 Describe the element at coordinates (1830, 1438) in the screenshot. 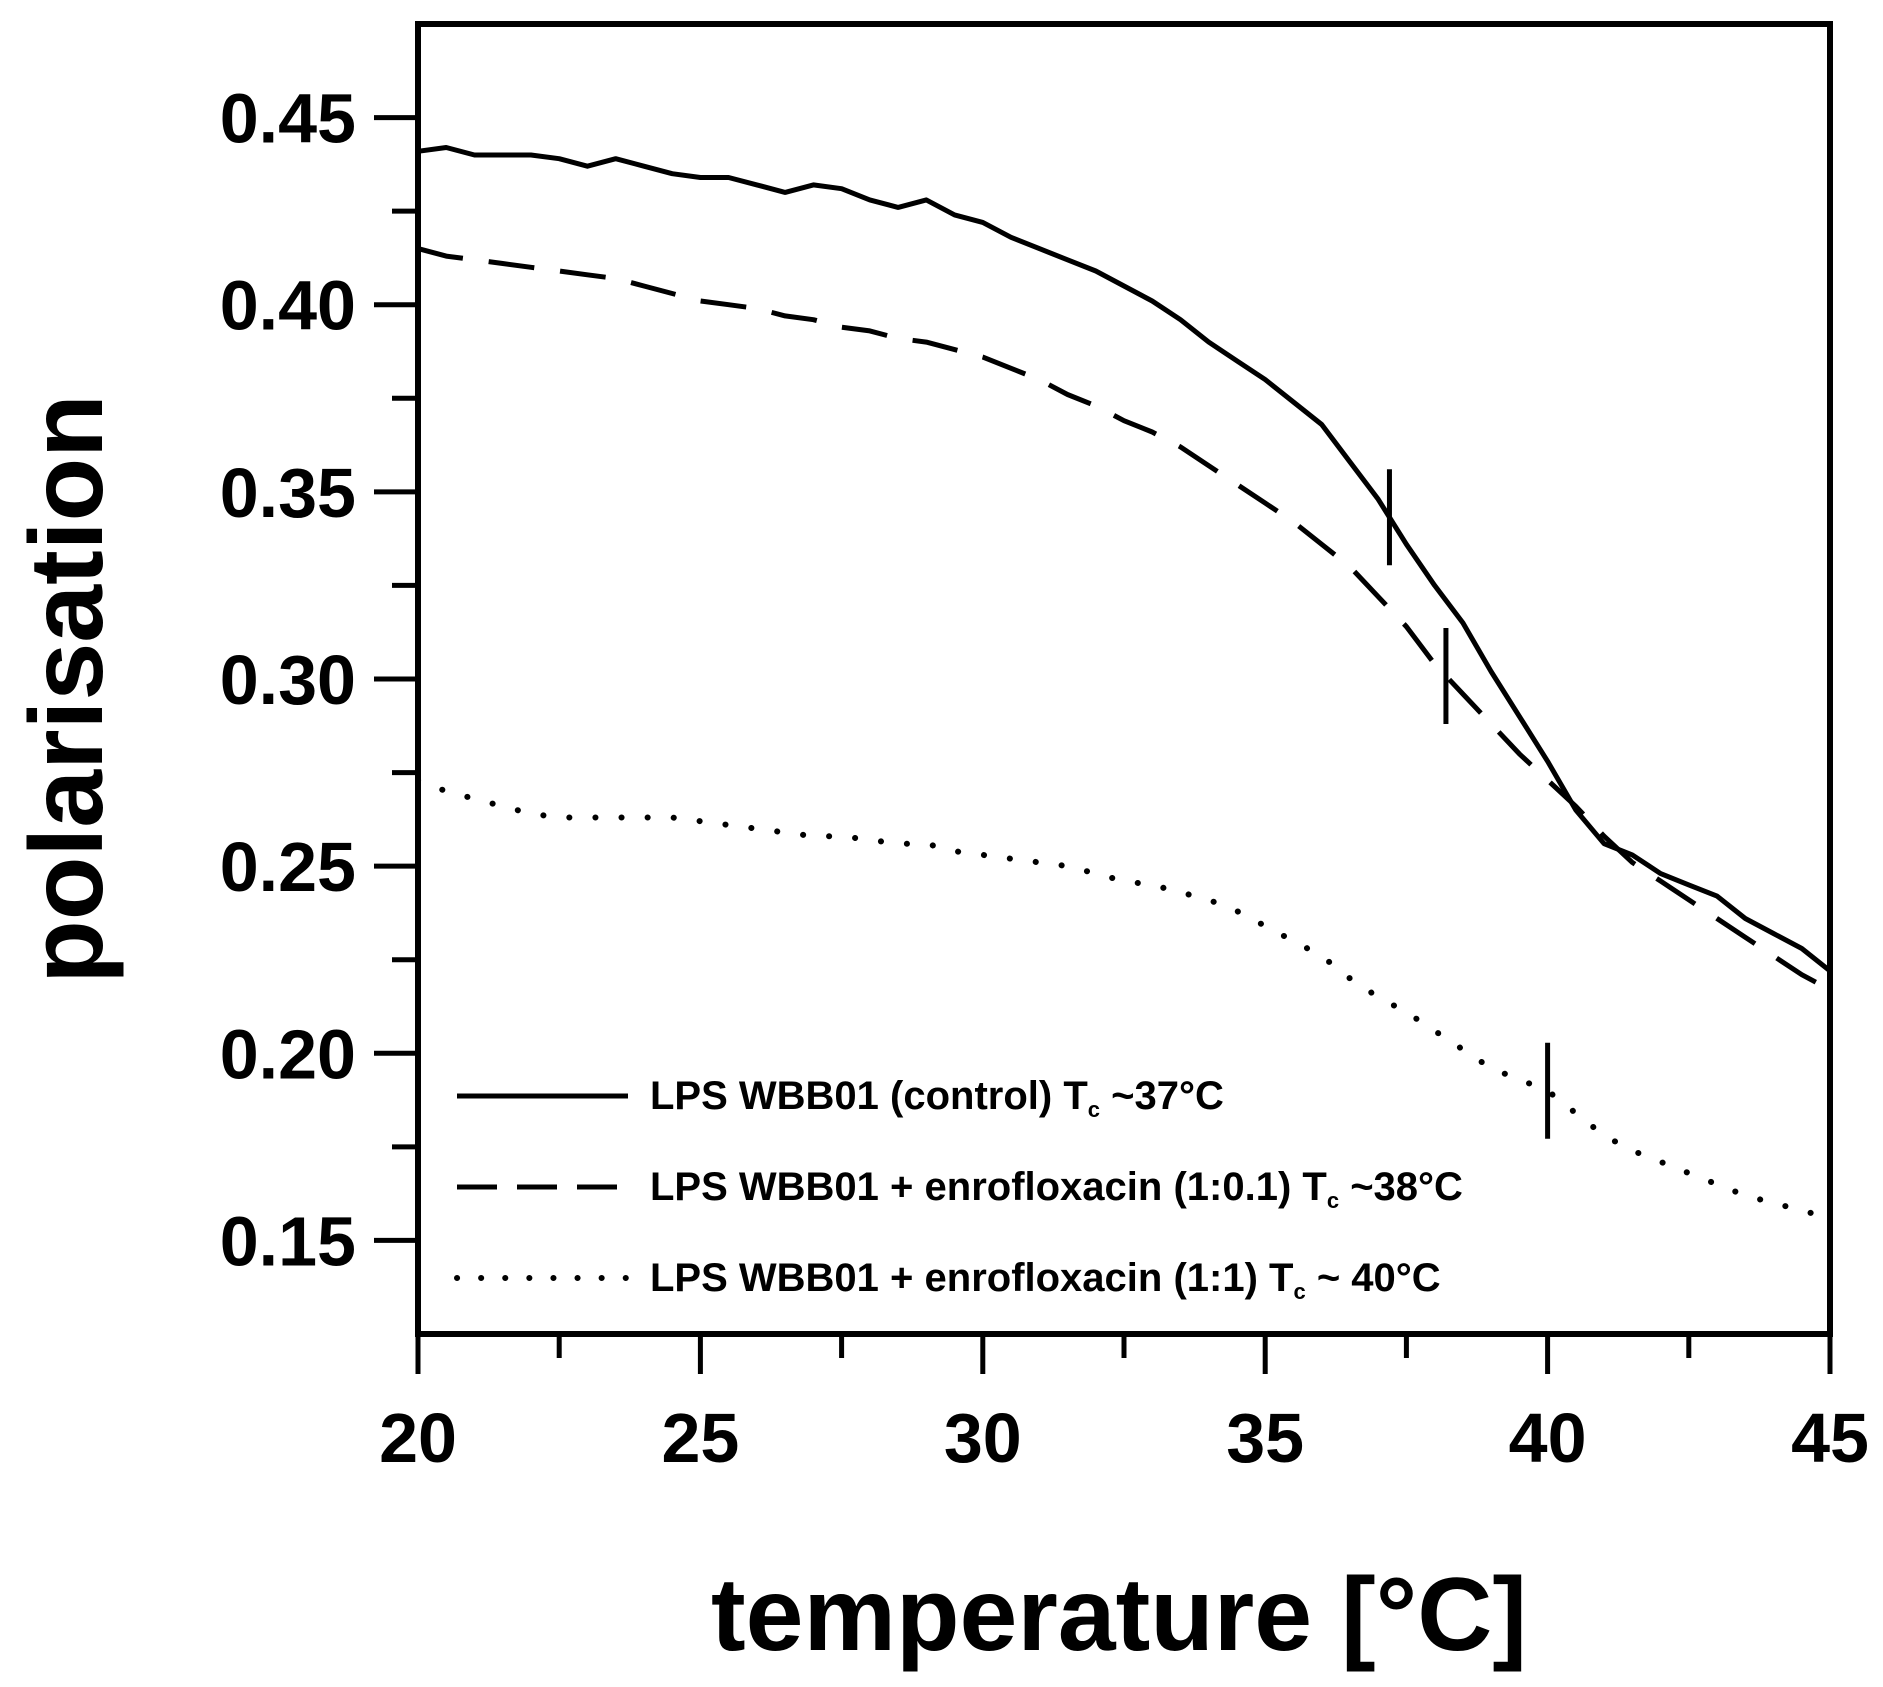

I see `x-tick-label: 45` at that location.